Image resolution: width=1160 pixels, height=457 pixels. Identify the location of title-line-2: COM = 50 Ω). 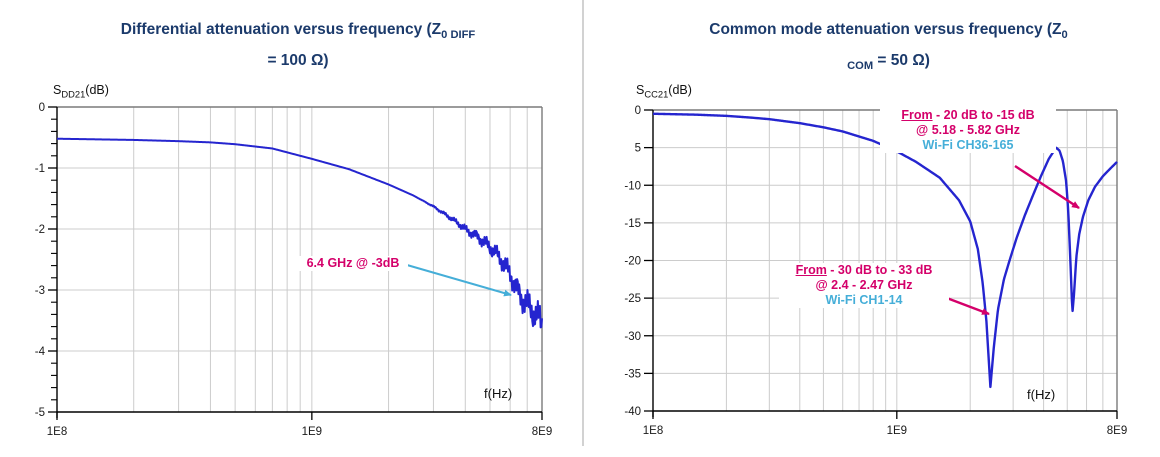
(888, 62).